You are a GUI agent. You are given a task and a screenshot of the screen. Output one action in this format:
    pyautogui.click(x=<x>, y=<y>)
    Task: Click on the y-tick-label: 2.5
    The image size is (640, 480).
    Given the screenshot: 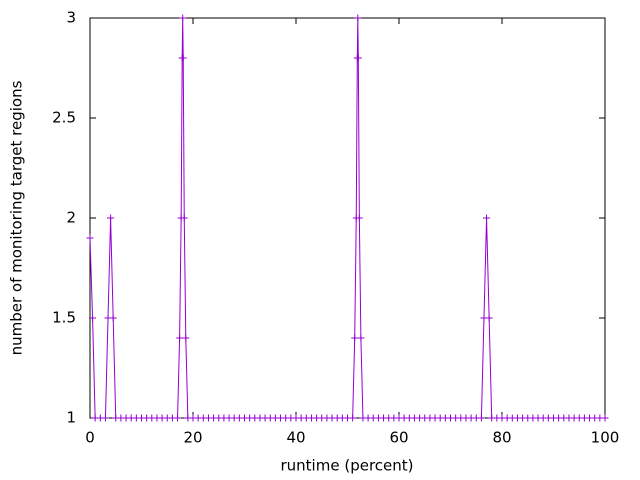 What is the action you would take?
    pyautogui.click(x=64, y=118)
    